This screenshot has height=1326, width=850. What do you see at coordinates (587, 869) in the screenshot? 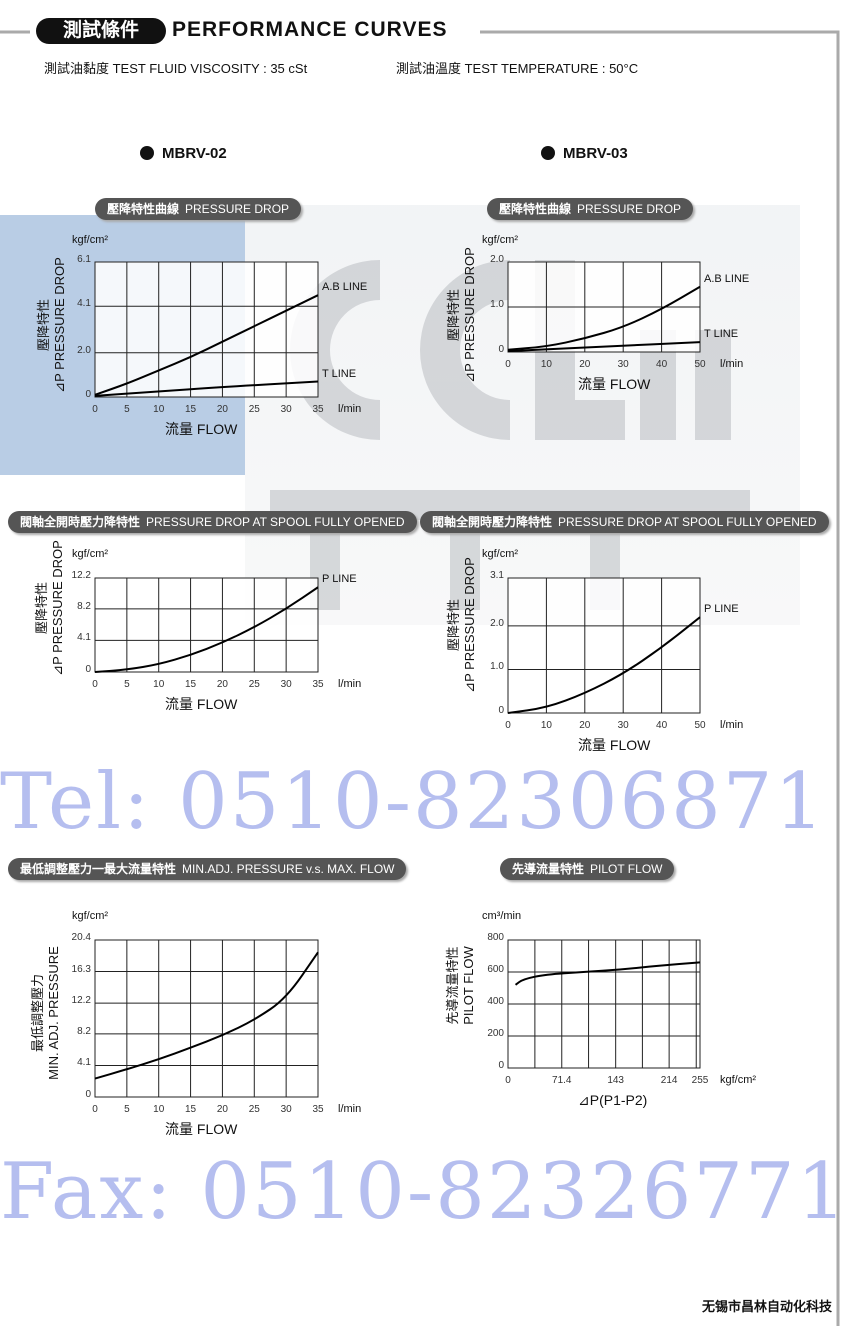
I see `chart-title-pill: 先導流量特性 PILOT FLOW` at bounding box center [587, 869].